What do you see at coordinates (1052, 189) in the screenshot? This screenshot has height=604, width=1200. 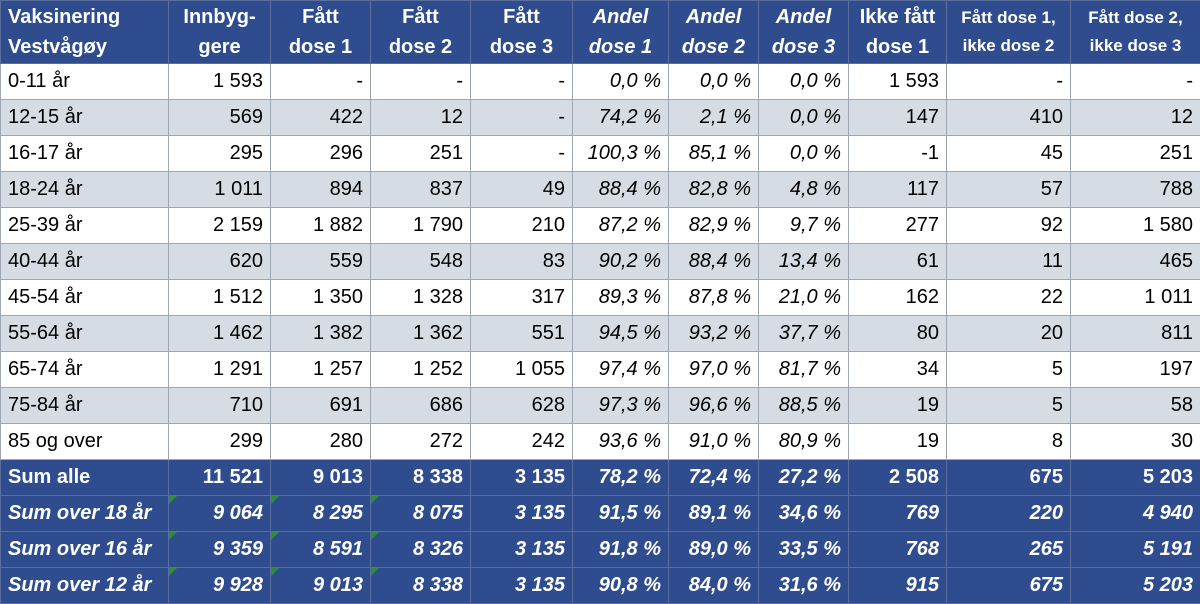 I see `cell-value: 57` at bounding box center [1052, 189].